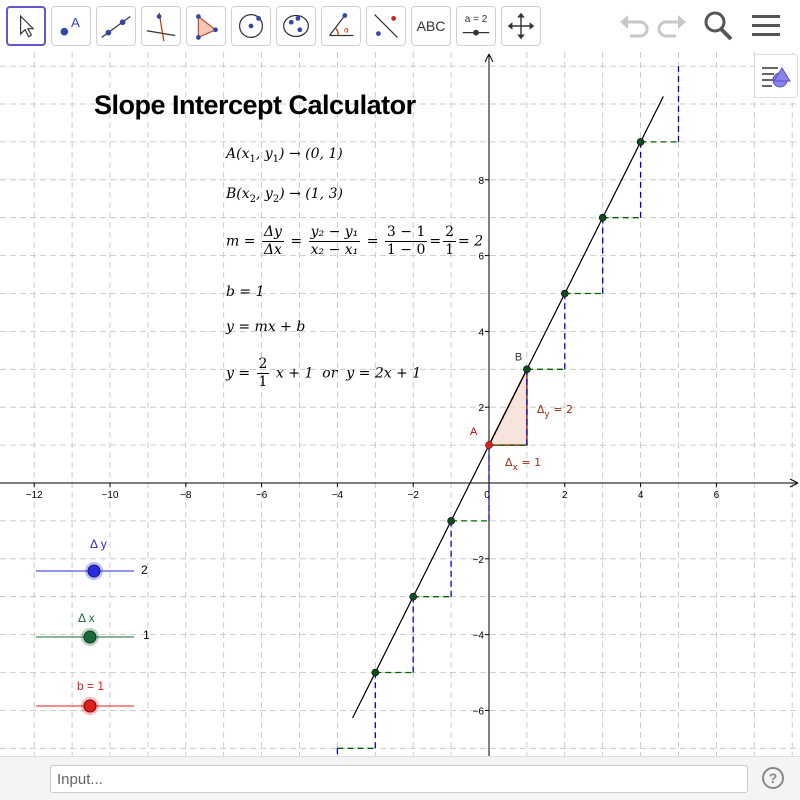  What do you see at coordinates (476, 19) in the screenshot?
I see `slider-icon-label: a = 2` at bounding box center [476, 19].